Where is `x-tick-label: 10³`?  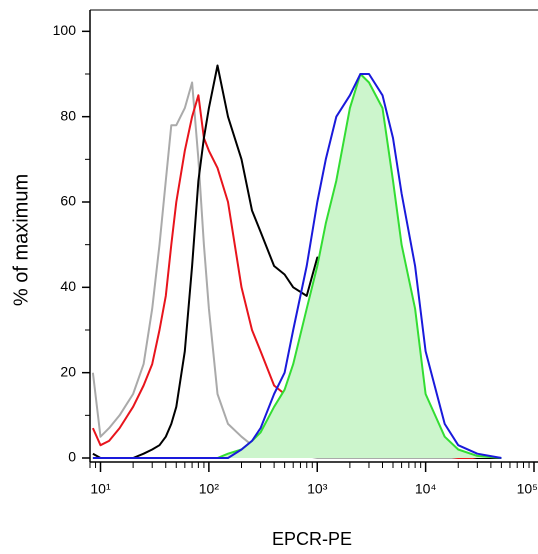 x-tick-label: 10³ is located at coordinates (317, 489).